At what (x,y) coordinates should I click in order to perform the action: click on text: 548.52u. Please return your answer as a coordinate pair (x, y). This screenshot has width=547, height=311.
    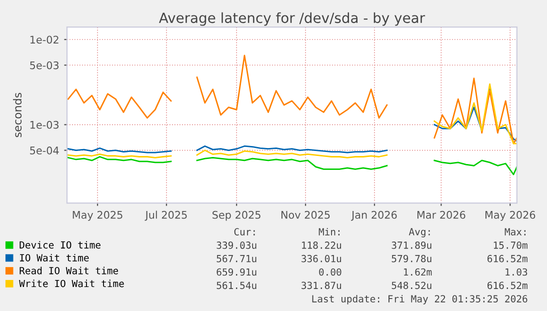
    Looking at the image, I should click on (412, 286).